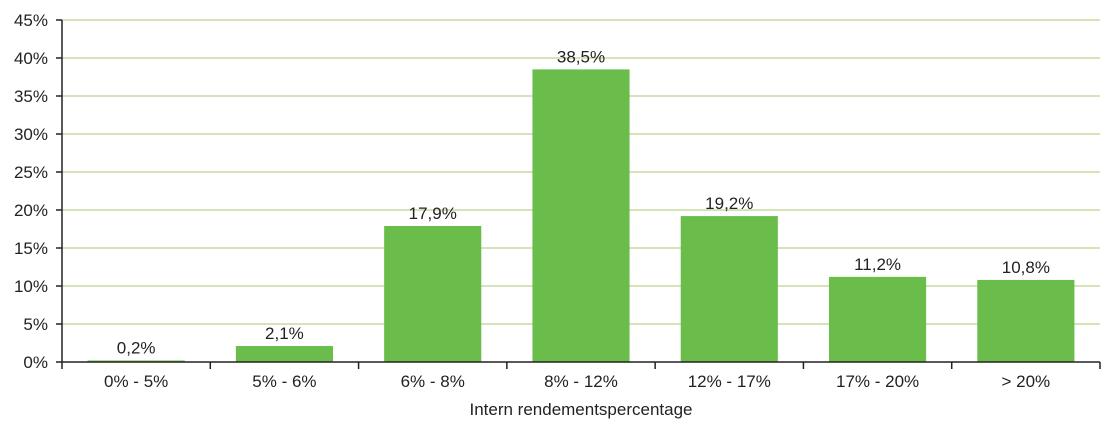  Describe the element at coordinates (31, 286) in the screenshot. I see `y-tick-label: 10%` at that location.